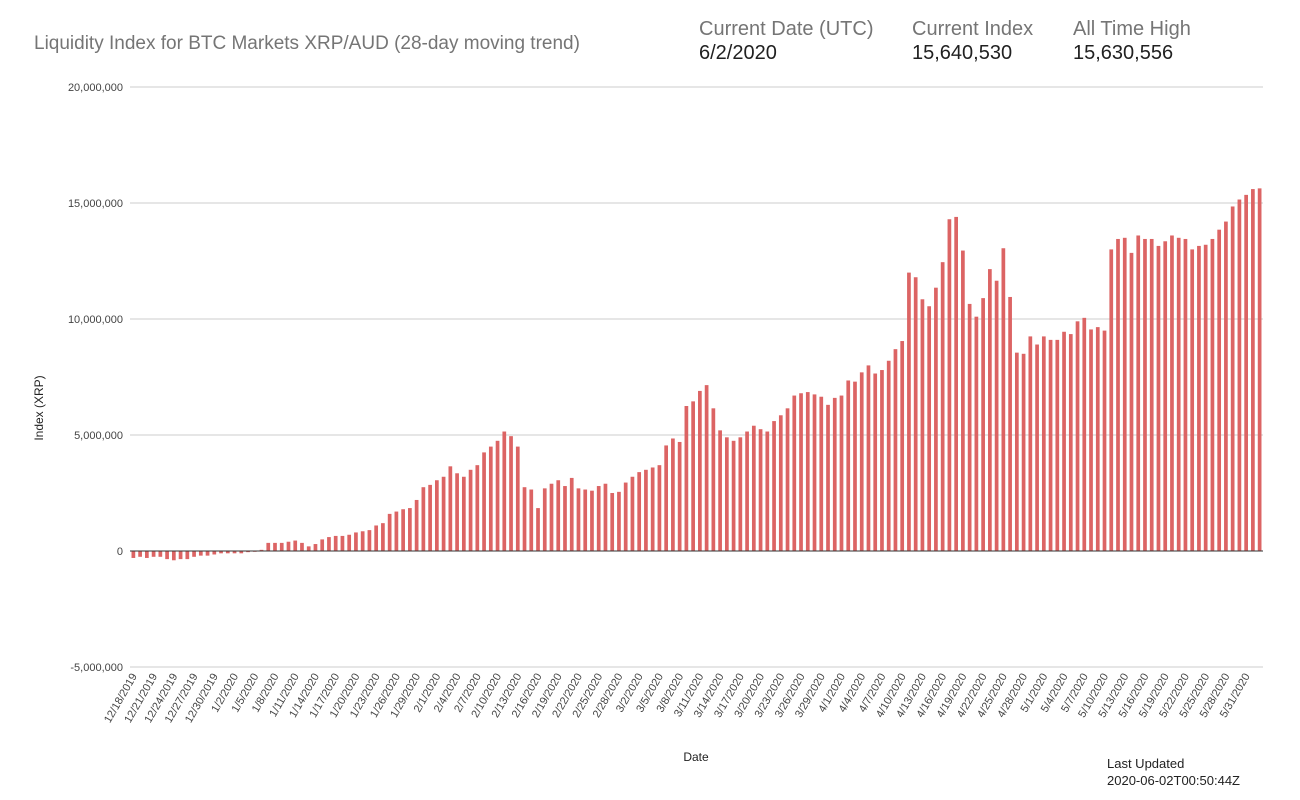 The height and width of the screenshot is (800, 1300). Describe the element at coordinates (738, 53) in the screenshot. I see `current-date-value: 6/2/2020` at that location.